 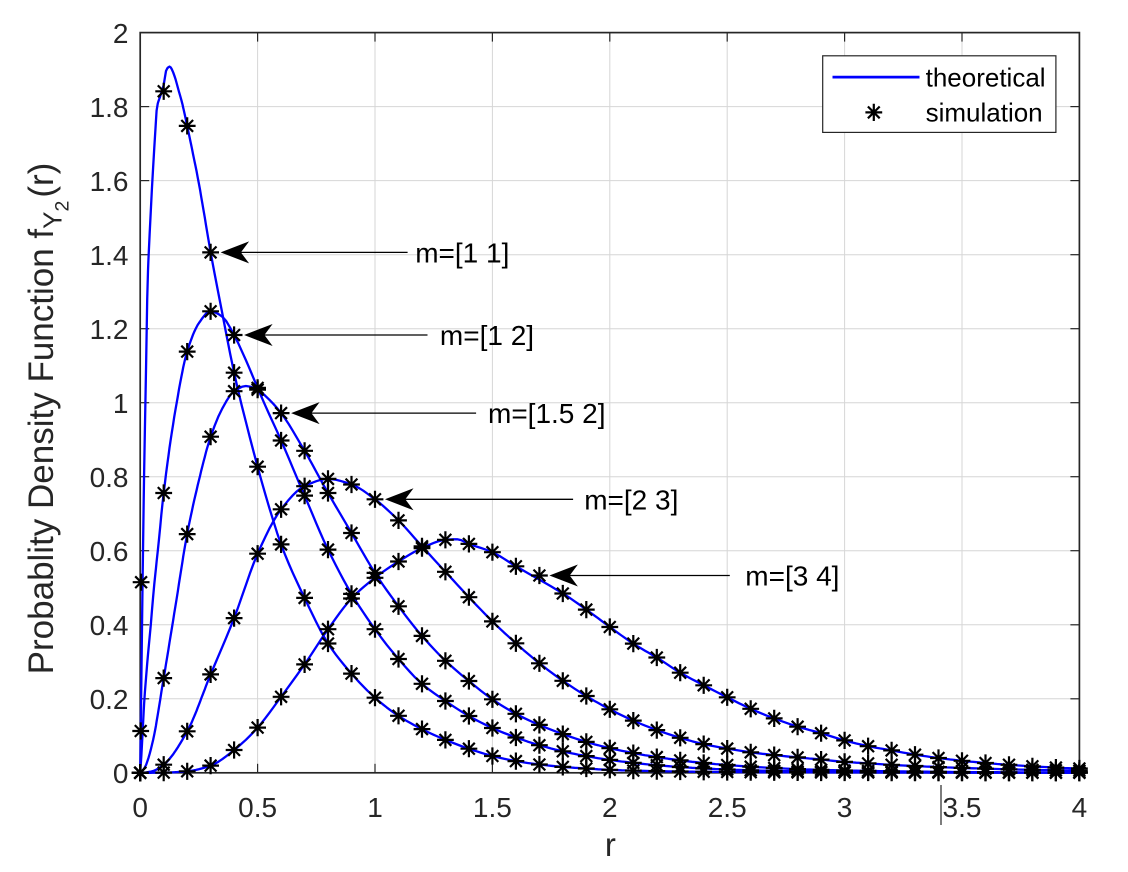 I want to click on svg-text: m=[2 3], so click(x=631, y=499).